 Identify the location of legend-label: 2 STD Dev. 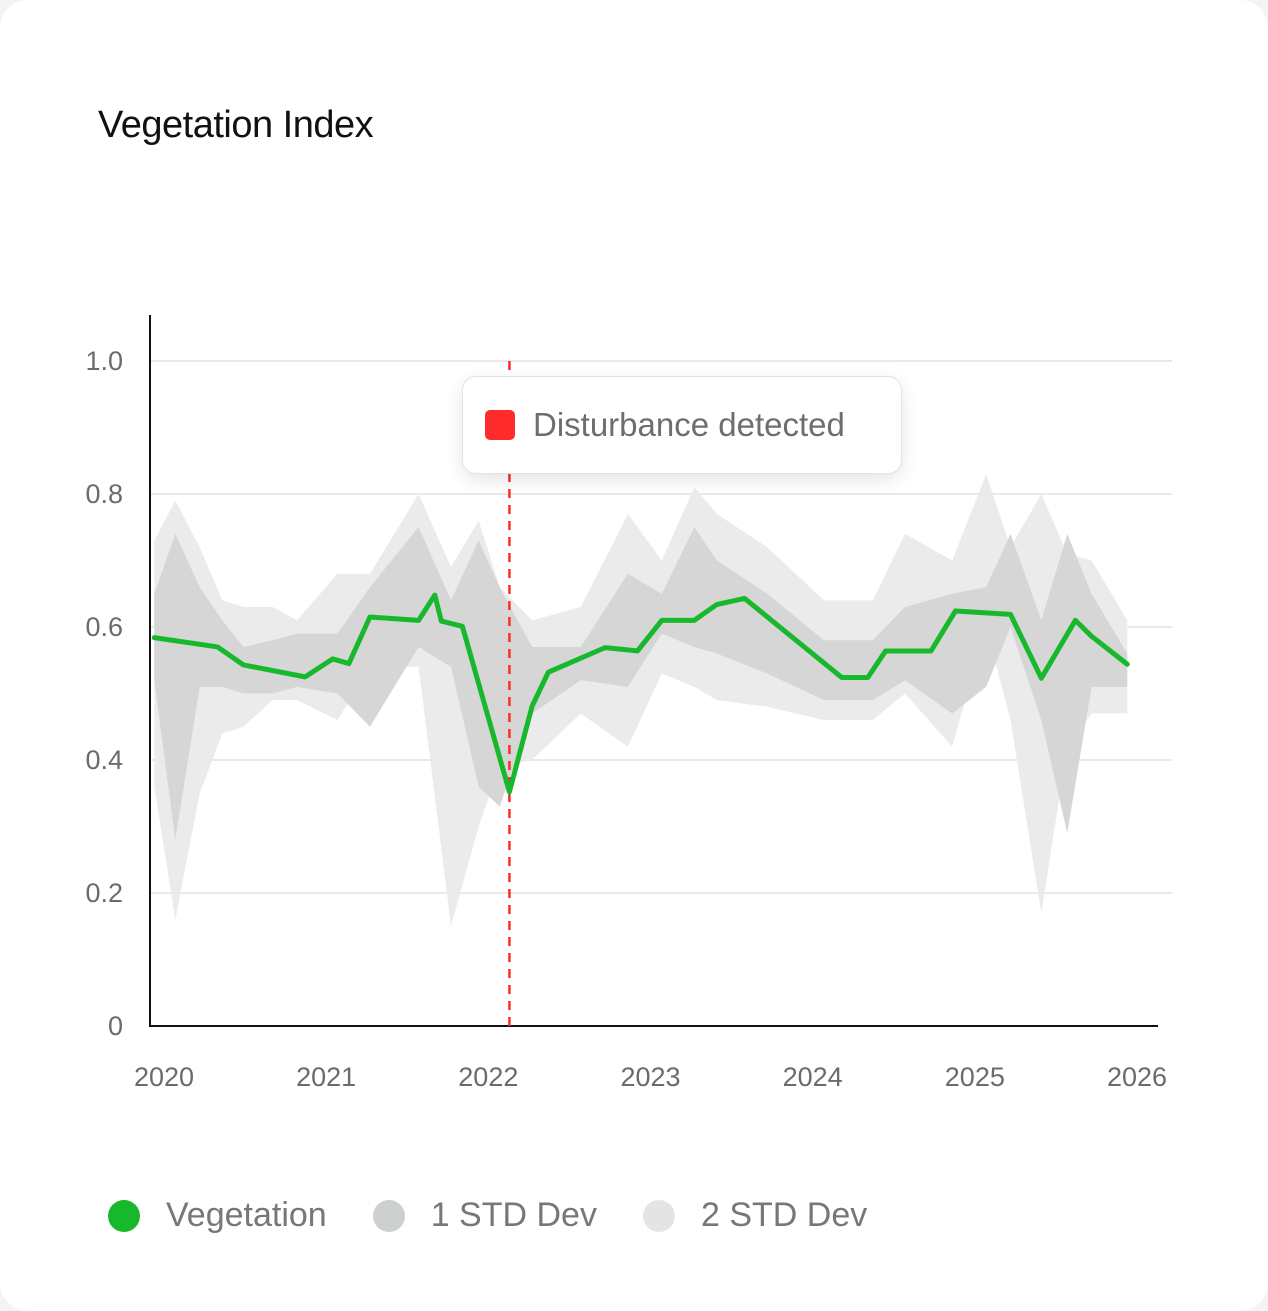
(784, 1215).